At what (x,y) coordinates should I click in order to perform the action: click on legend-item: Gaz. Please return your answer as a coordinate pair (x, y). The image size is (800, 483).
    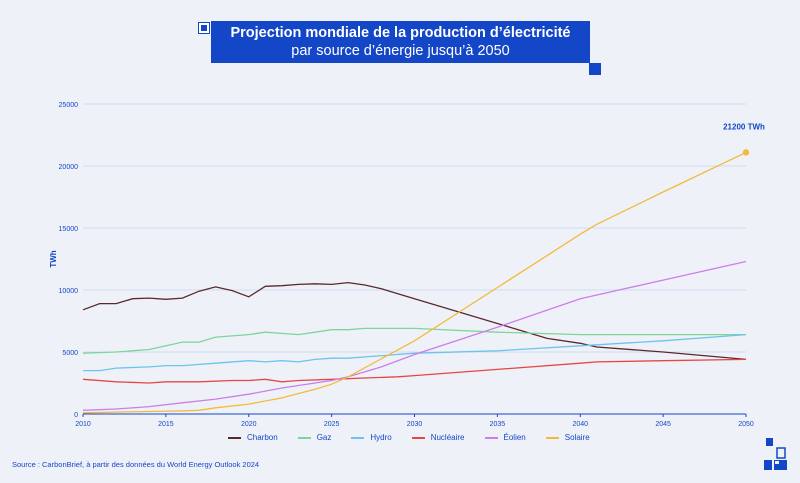
    Looking at the image, I should click on (314, 437).